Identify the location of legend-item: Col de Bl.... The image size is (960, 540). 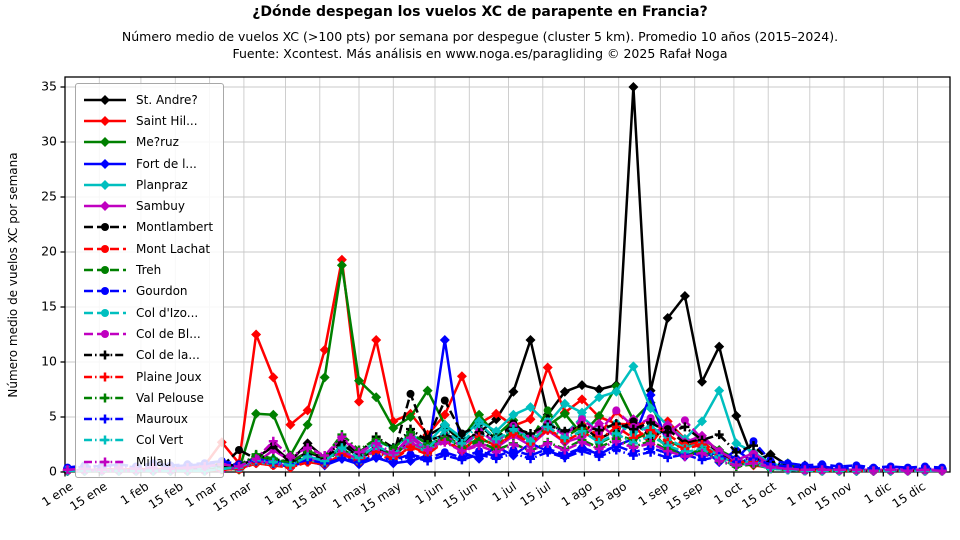
(148, 333).